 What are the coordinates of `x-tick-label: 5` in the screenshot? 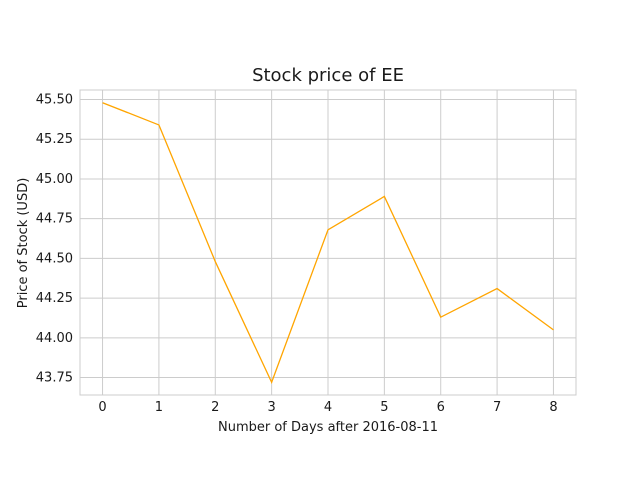 It's located at (384, 407).